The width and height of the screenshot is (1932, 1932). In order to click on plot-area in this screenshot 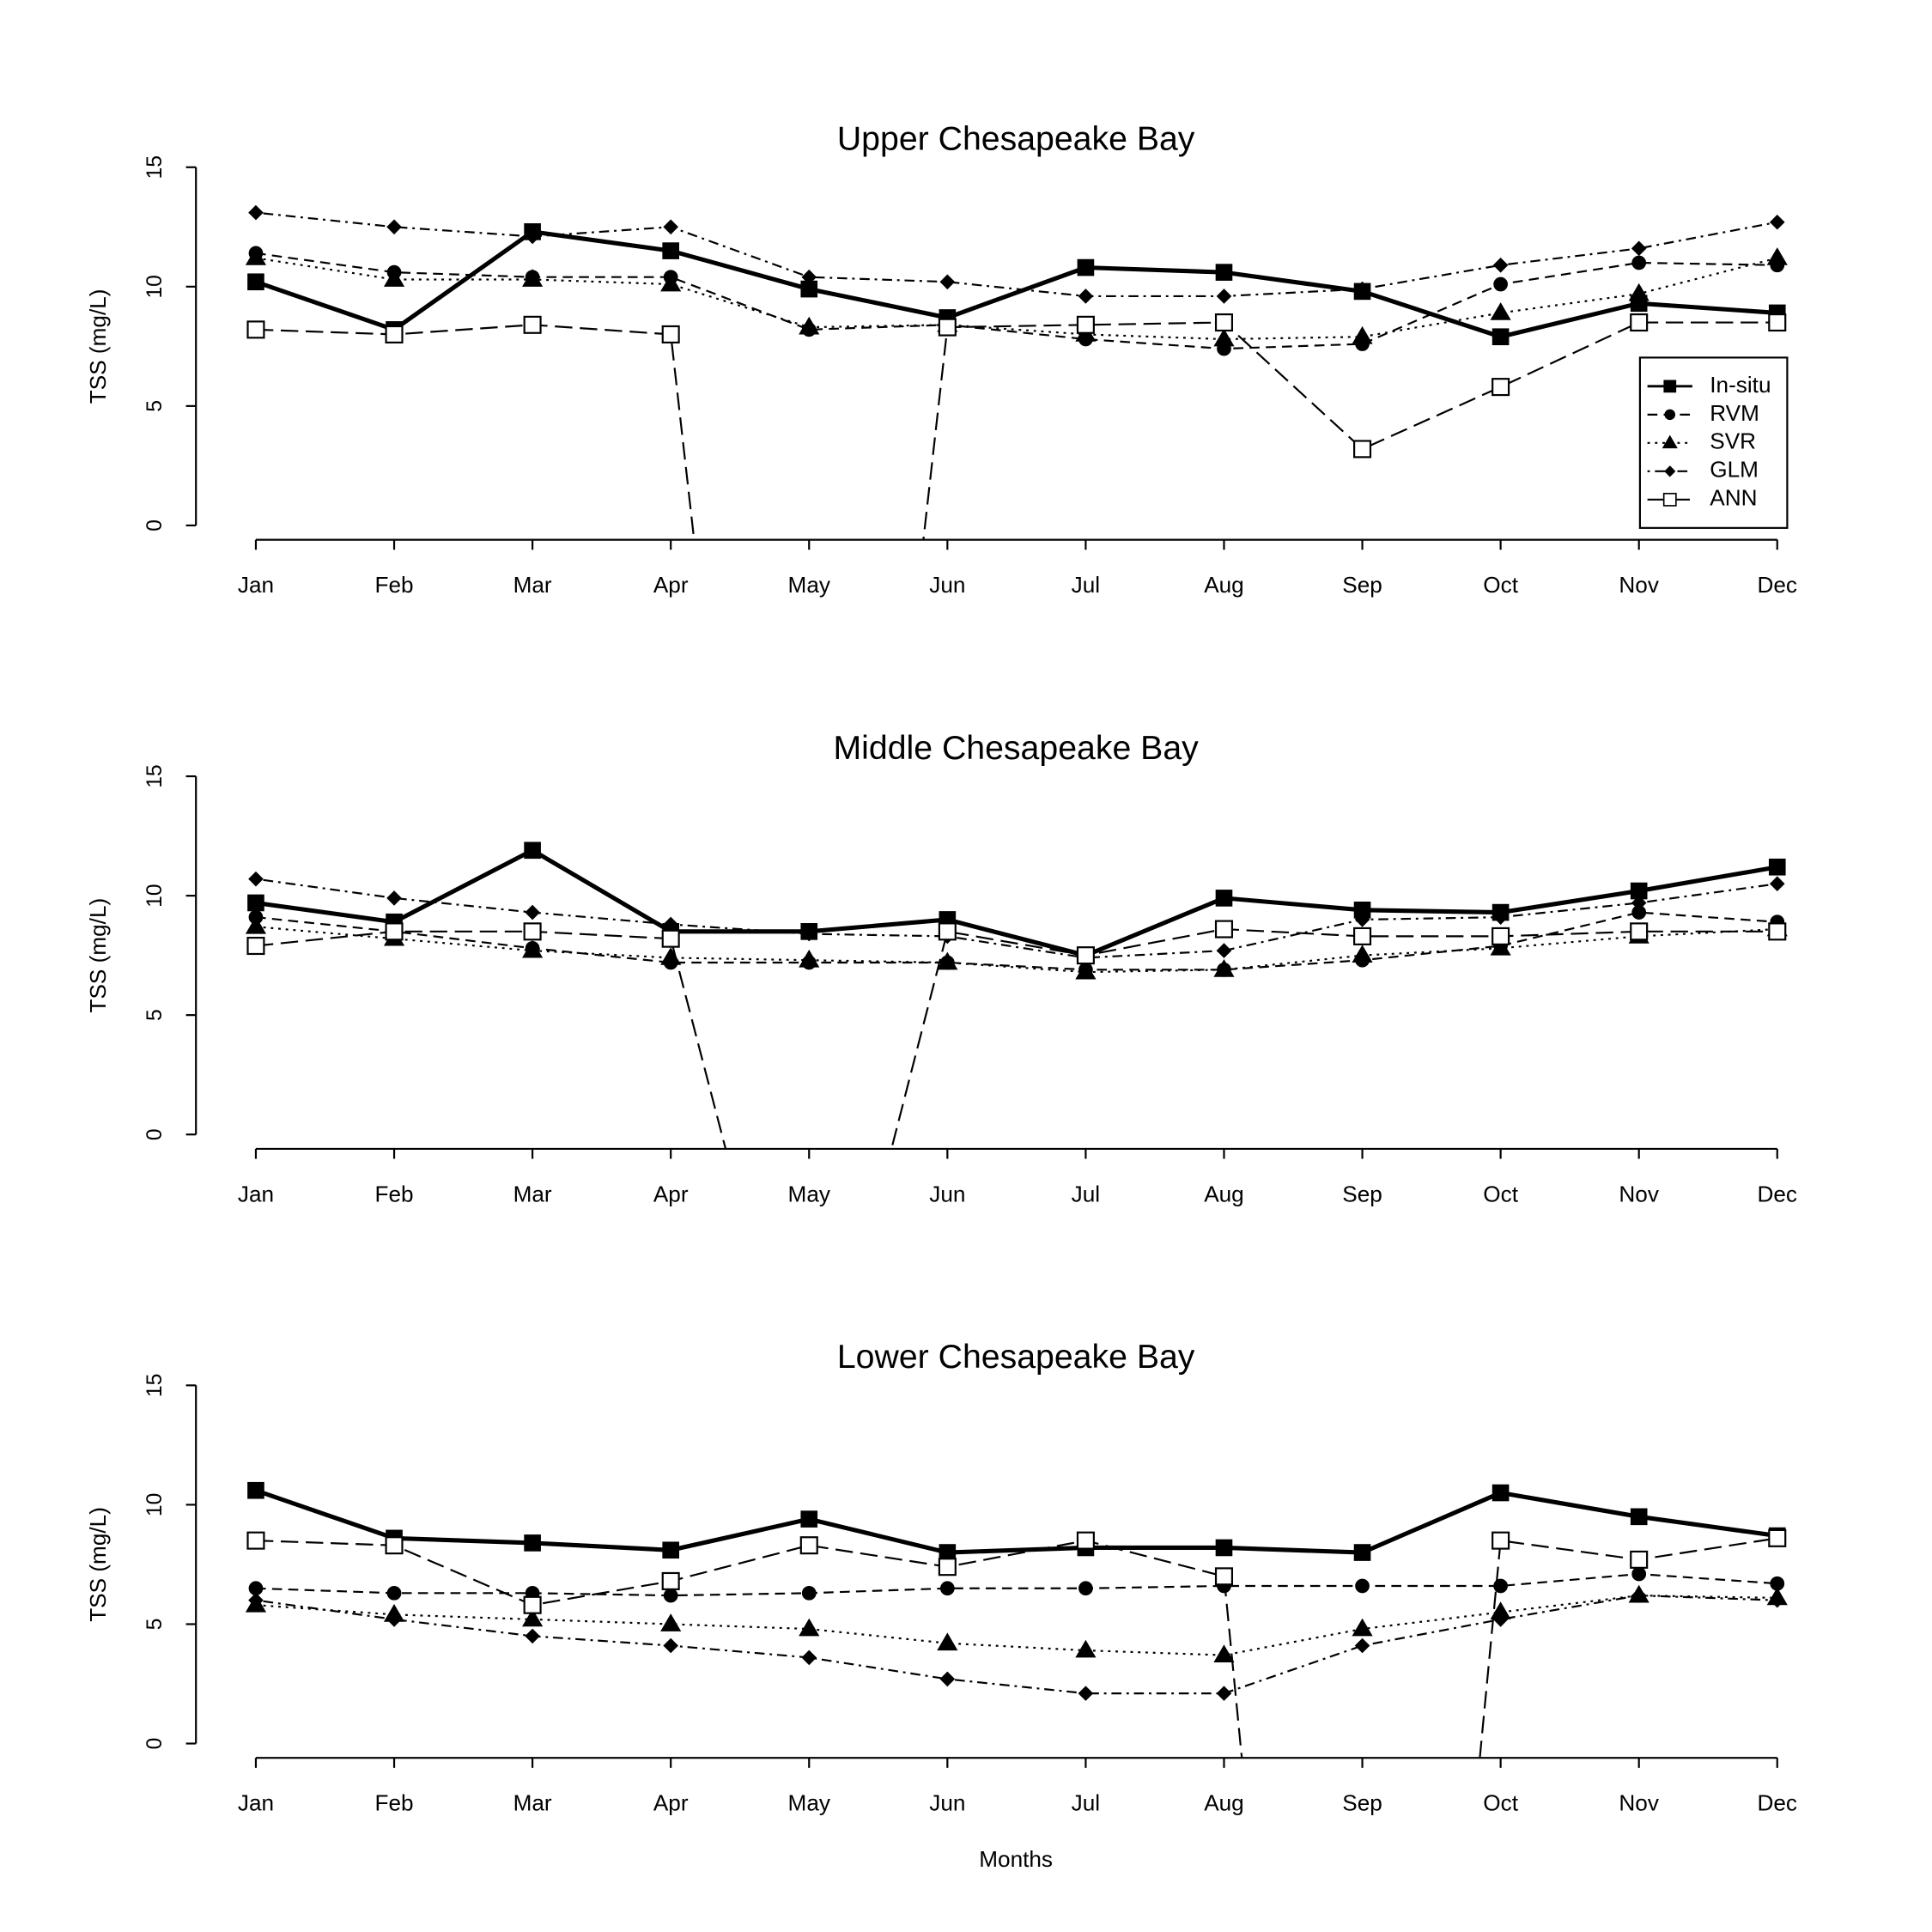, I will do `click(1017, 372)`.